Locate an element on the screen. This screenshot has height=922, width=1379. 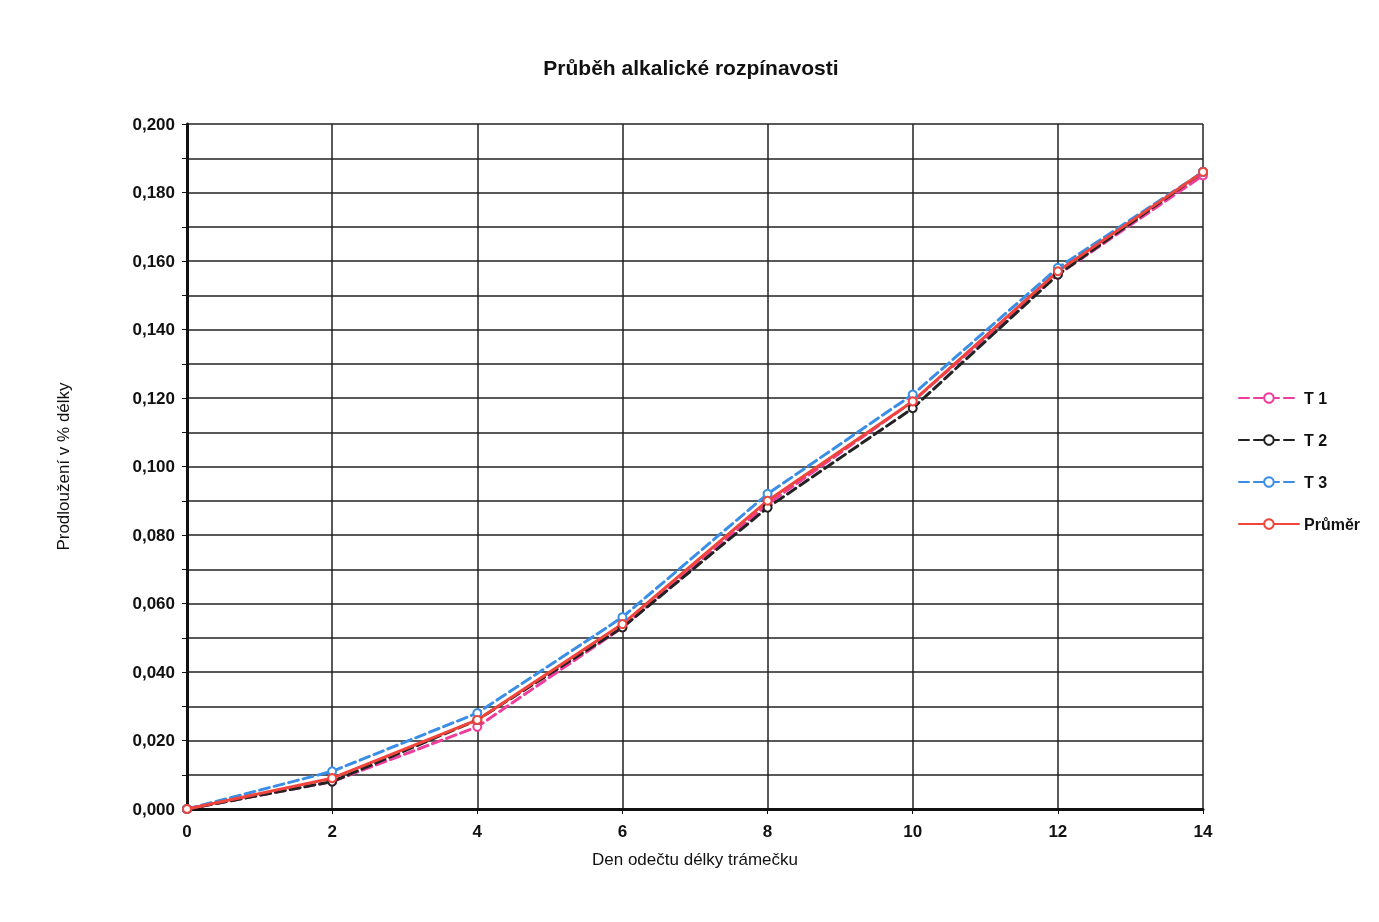
x-tick-label: 6 is located at coordinates (622, 831).